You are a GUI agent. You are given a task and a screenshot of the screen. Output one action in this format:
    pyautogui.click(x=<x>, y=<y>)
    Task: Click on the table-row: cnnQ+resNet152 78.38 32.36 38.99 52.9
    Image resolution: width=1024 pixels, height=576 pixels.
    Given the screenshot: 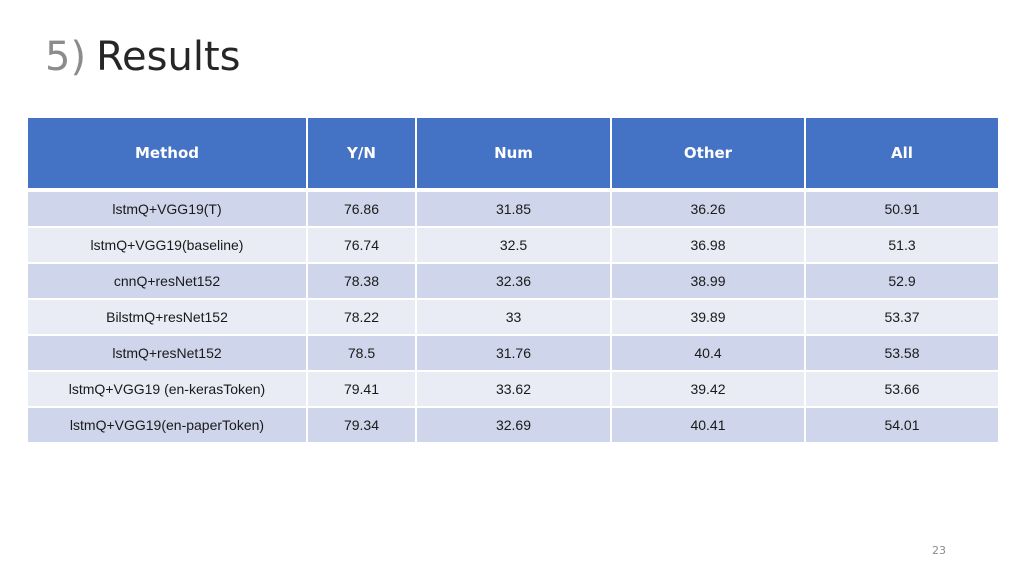 What is the action you would take?
    pyautogui.click(x=513, y=281)
    